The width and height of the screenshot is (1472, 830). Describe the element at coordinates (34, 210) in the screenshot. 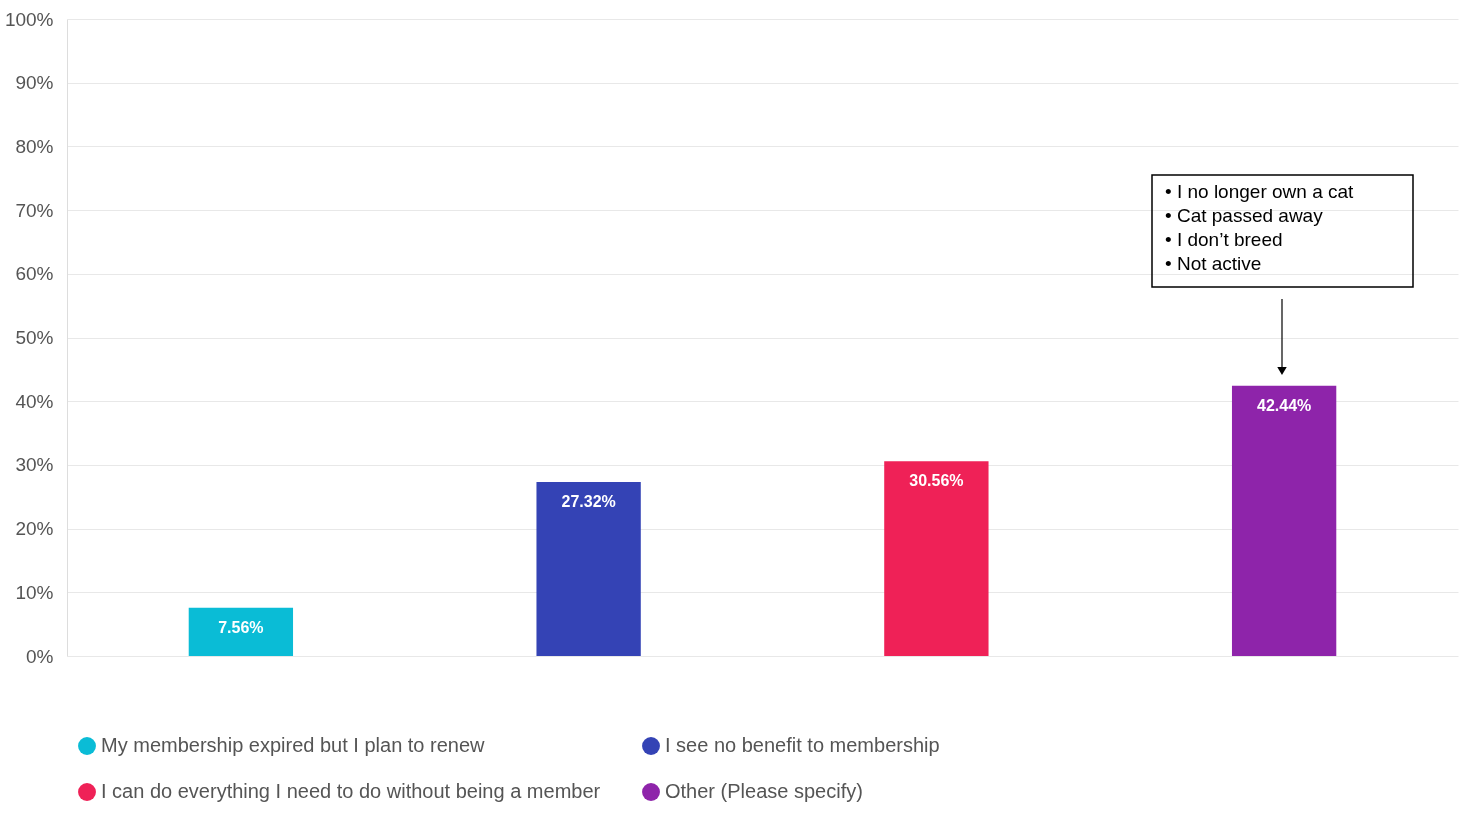

I see `y-tick-label: 70%` at that location.